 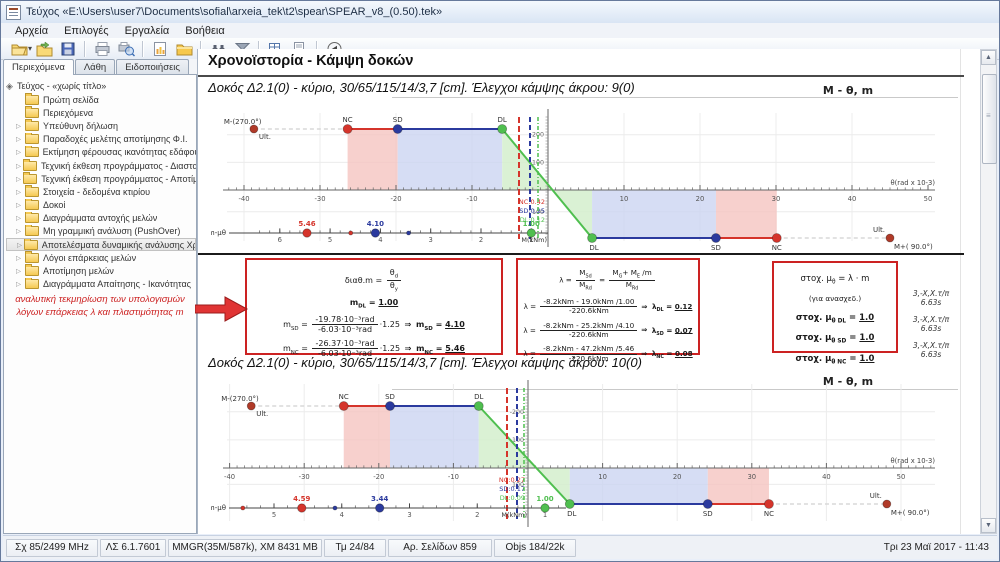 What do you see at coordinates (119, 152) in the screenshot?
I see `tree-item-label: Εκτίμηση φέρουσας ικανότητας εδάφους` at bounding box center [119, 152].